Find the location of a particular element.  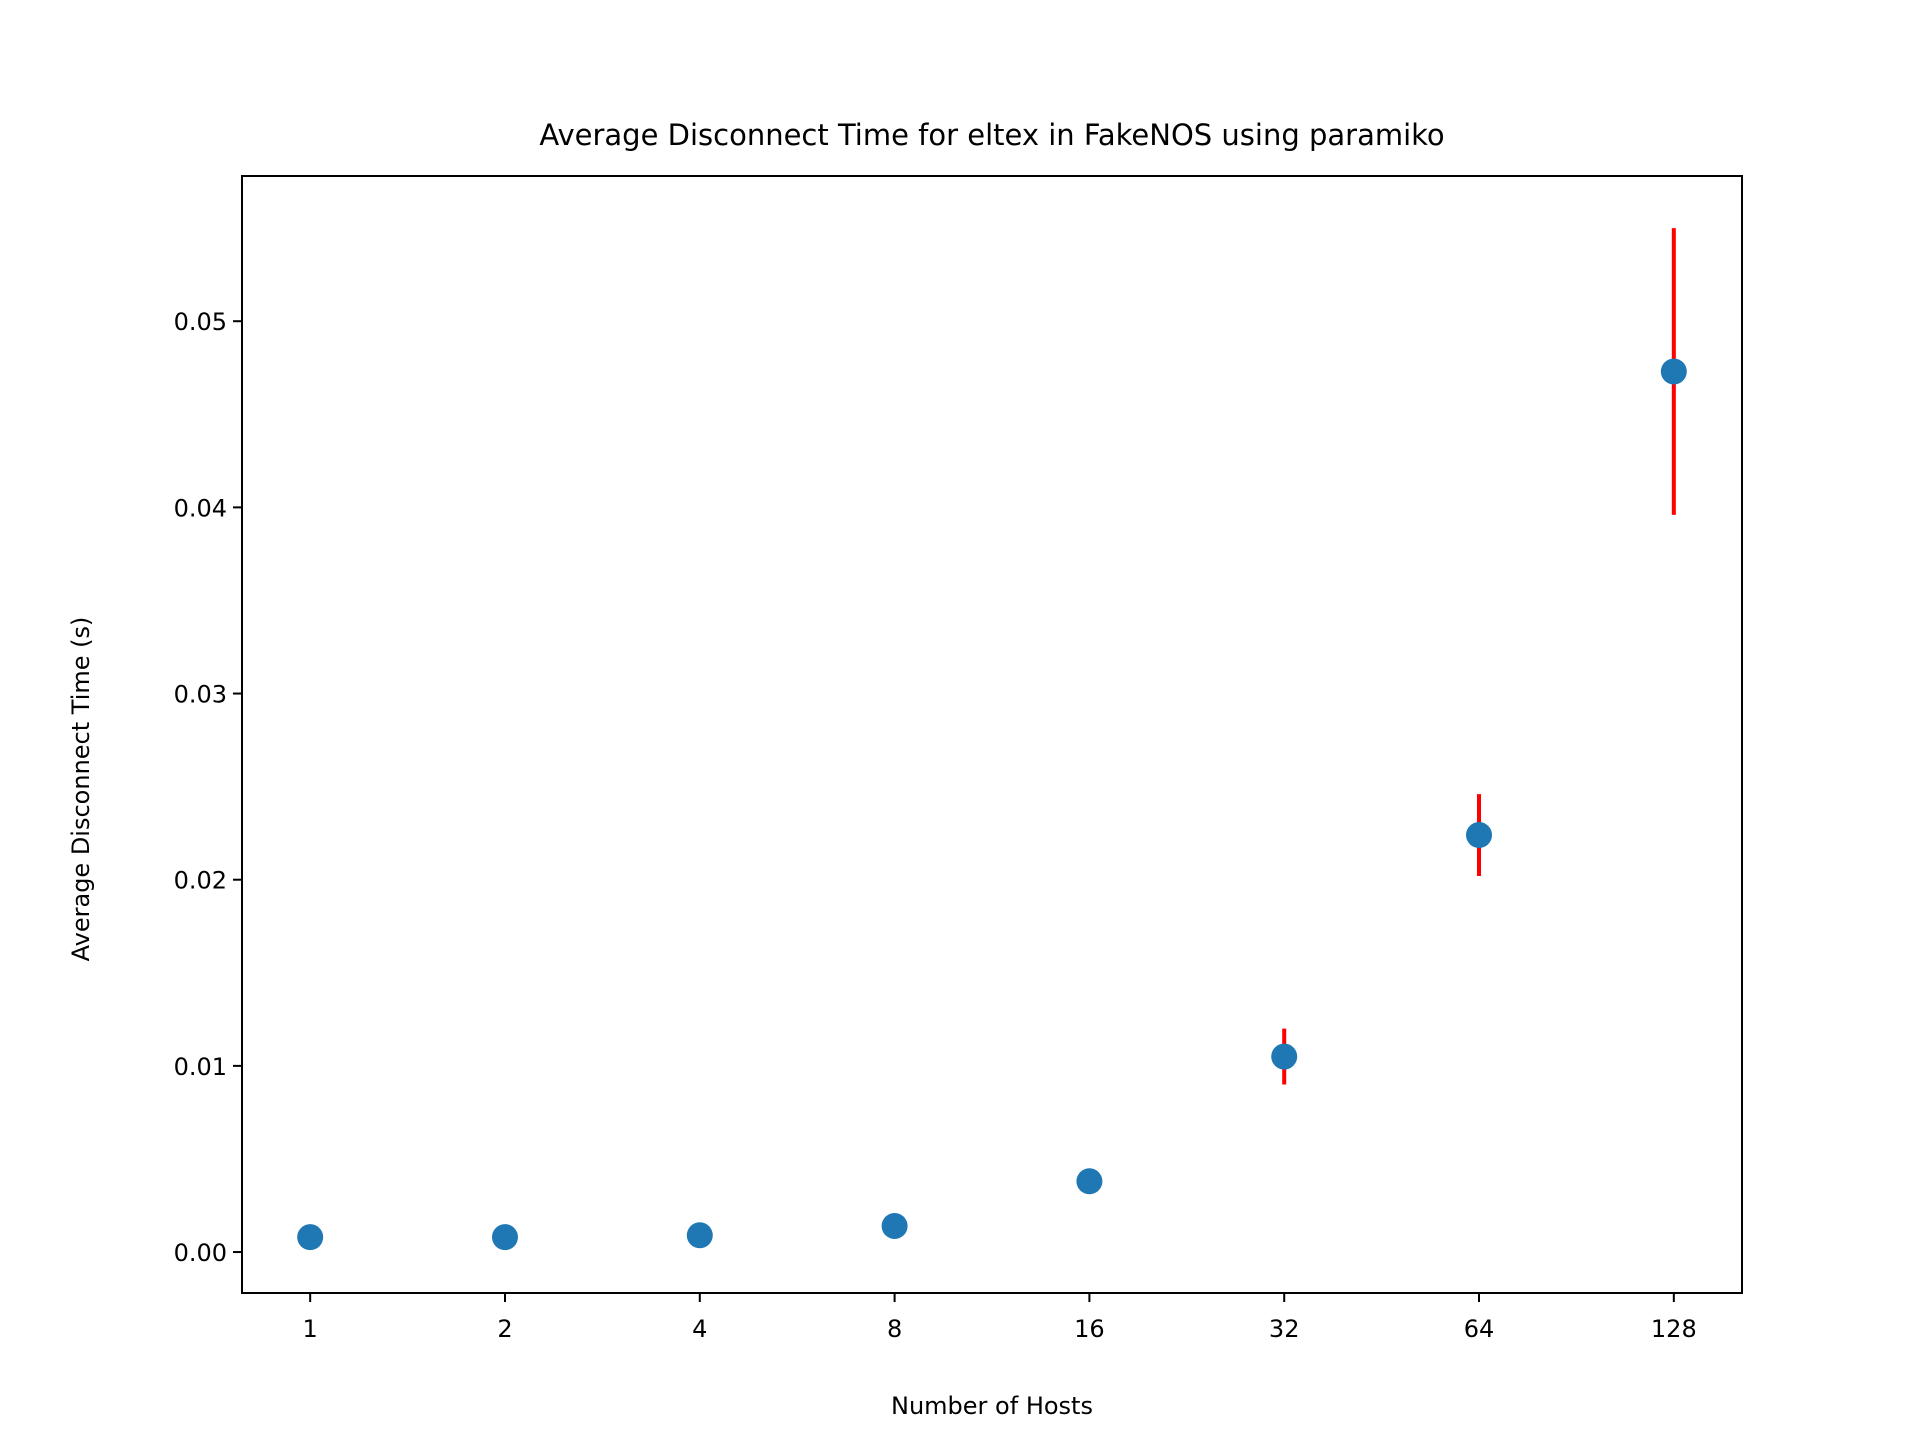

y-tick-label: 0.03 is located at coordinates (200, 695).